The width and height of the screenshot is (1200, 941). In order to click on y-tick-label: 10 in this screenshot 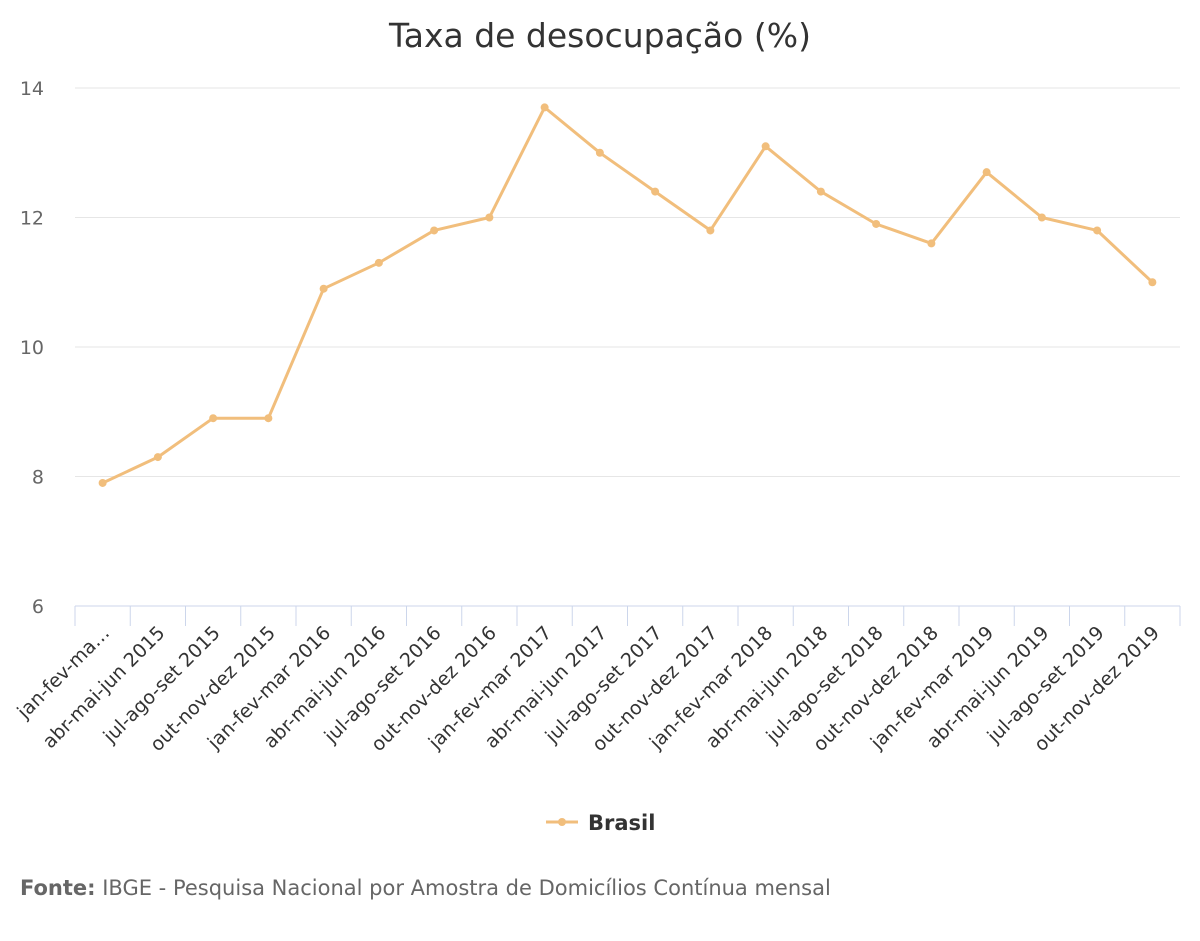, I will do `click(32, 348)`.